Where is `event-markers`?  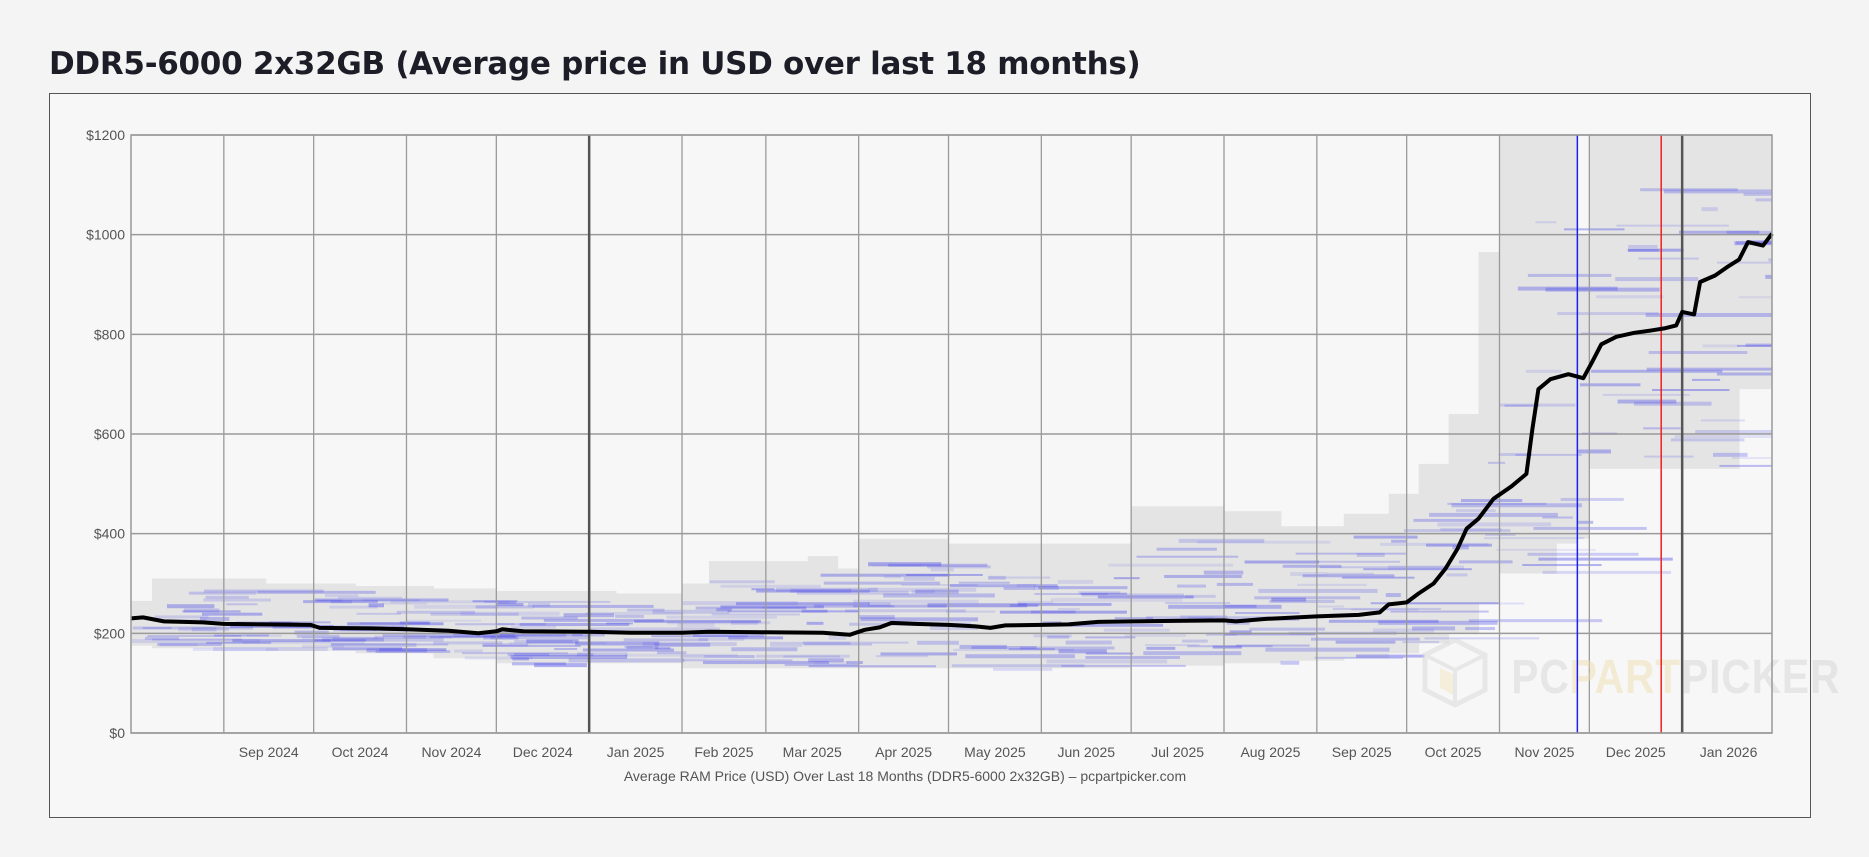
event-markers is located at coordinates (1619, 434).